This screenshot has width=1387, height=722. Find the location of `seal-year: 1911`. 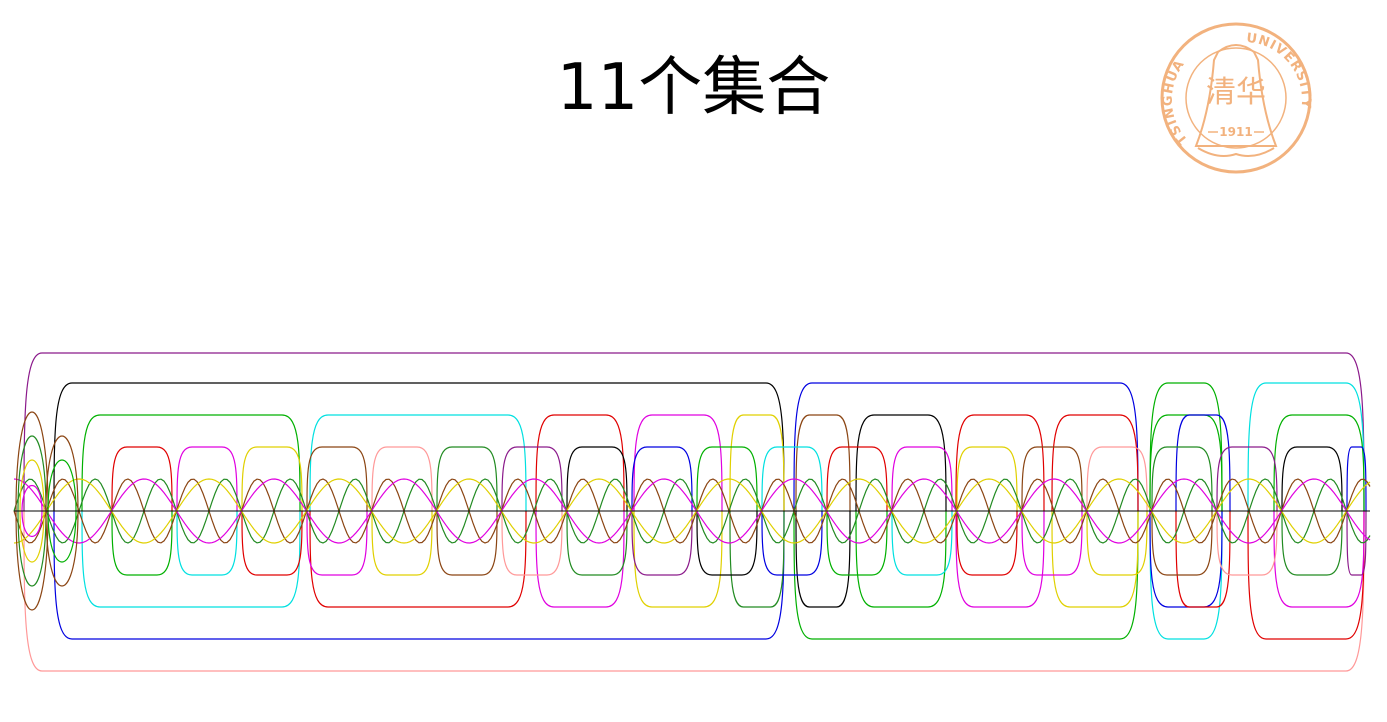

seal-year: 1911 is located at coordinates (1235, 132).